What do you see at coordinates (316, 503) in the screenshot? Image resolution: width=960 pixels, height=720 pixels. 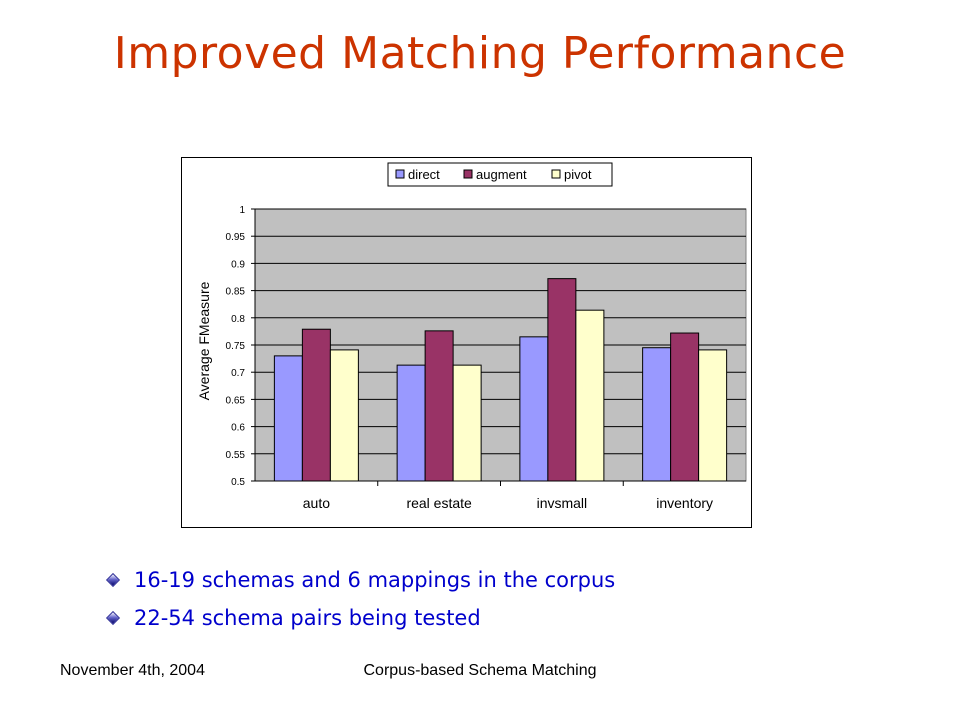 I see `x-tick-label: auto` at bounding box center [316, 503].